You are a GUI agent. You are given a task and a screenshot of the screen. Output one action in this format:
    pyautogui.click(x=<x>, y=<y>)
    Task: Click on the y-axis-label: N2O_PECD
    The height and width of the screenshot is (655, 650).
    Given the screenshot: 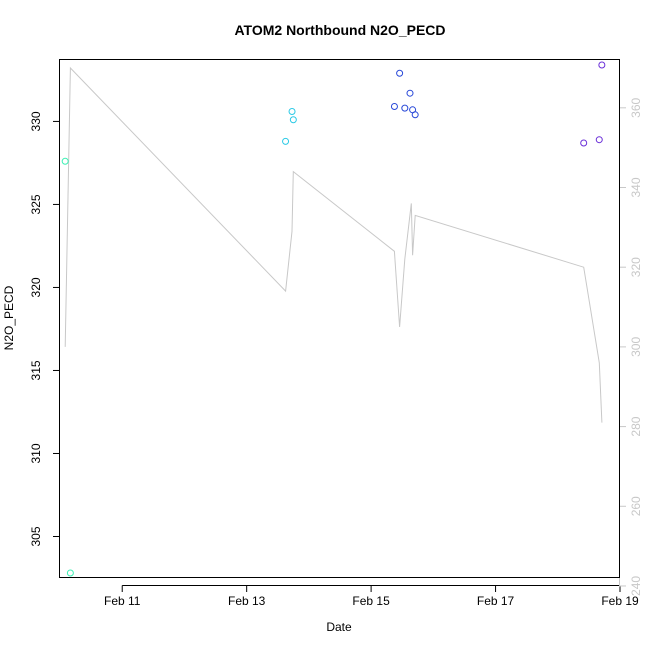 What is the action you would take?
    pyautogui.click(x=9, y=317)
    